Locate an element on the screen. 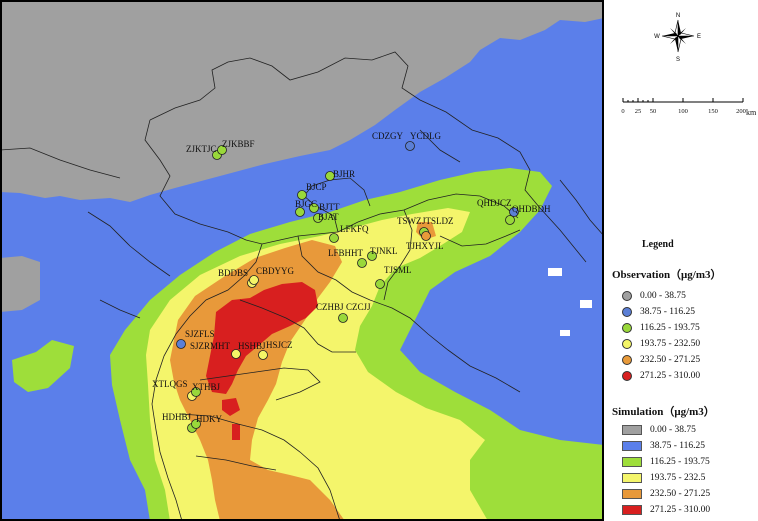 The width and height of the screenshot is (758, 521). observation-legend-item: 232.50 - 271.25 is located at coordinates (661, 360).